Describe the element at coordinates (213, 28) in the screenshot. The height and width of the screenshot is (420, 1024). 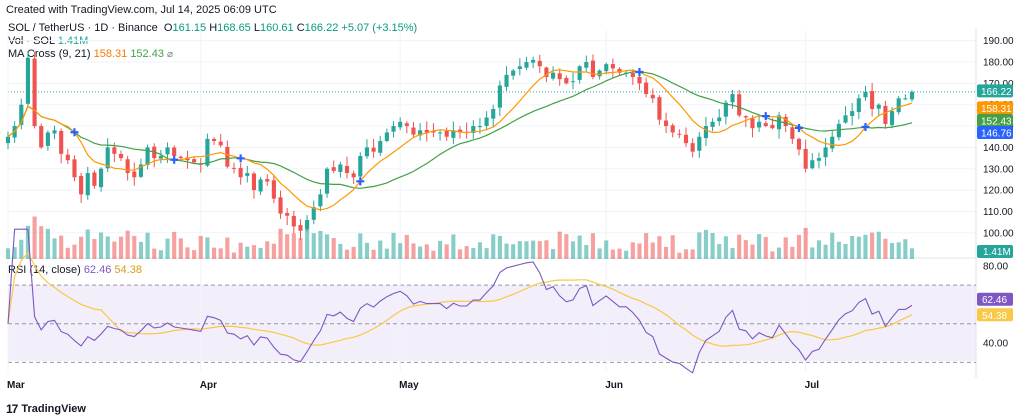
I see `high-label: H` at that location.